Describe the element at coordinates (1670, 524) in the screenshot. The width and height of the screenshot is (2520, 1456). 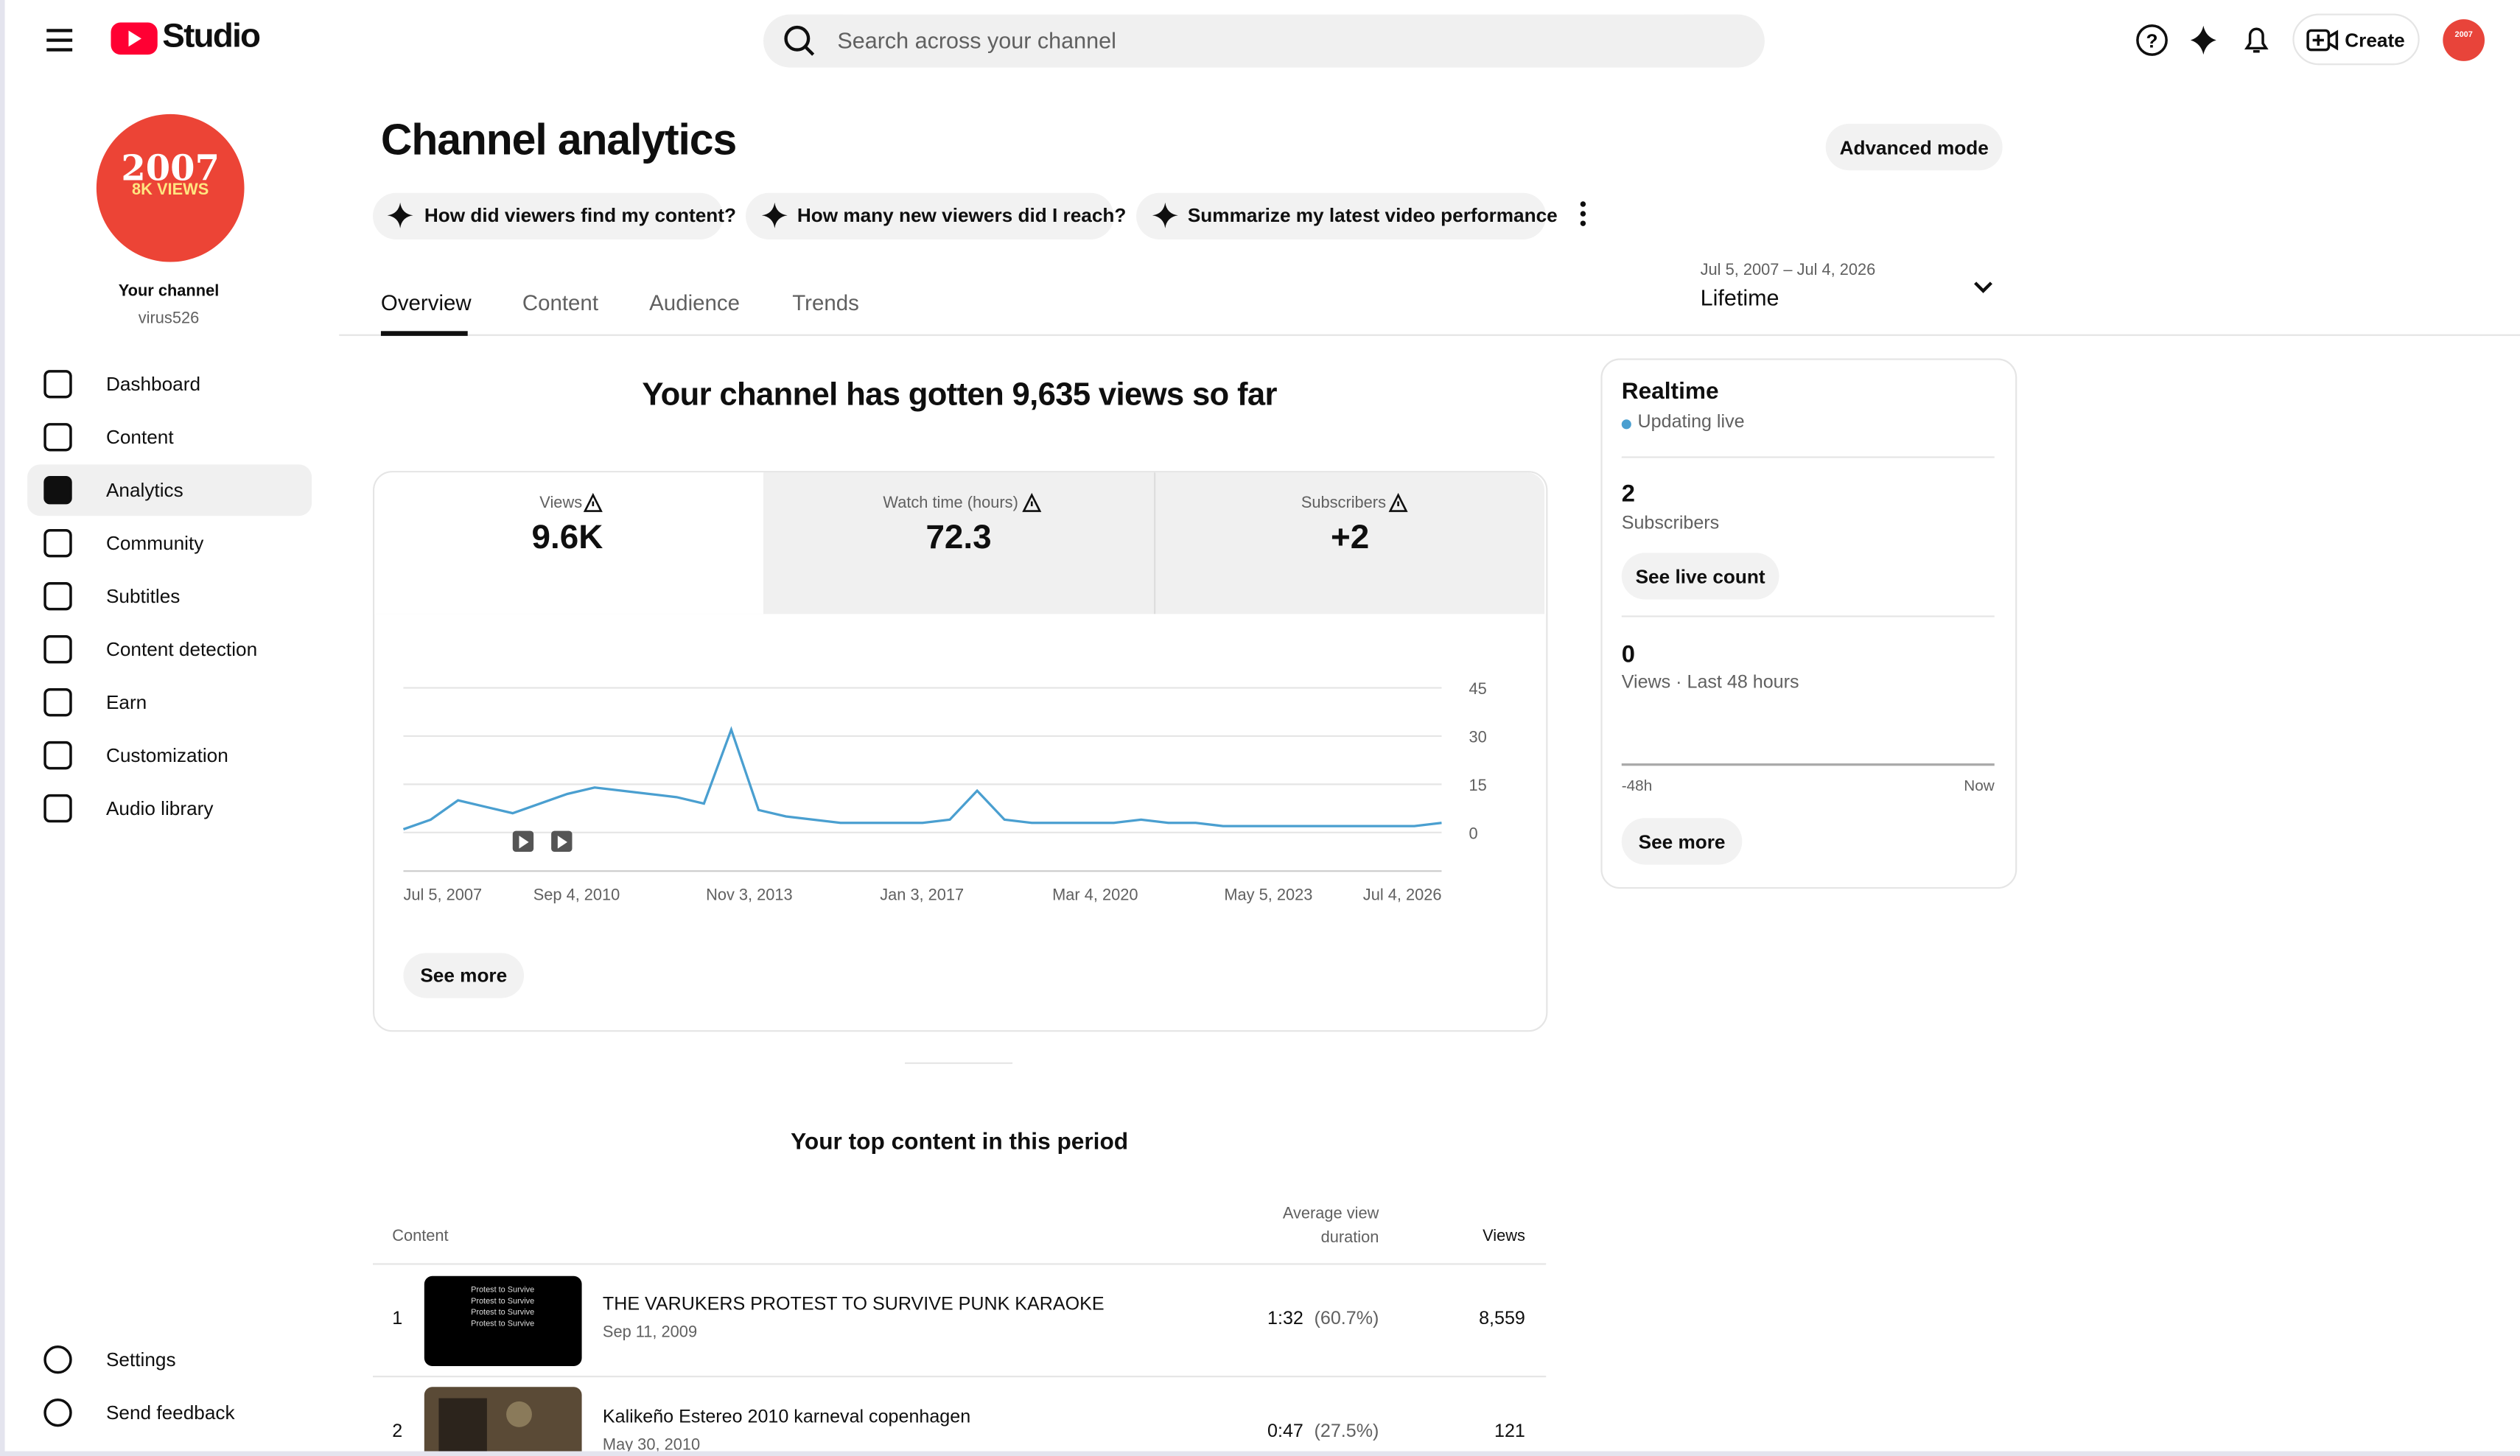
I see `realtime-subs-label: Subscribers` at that location.